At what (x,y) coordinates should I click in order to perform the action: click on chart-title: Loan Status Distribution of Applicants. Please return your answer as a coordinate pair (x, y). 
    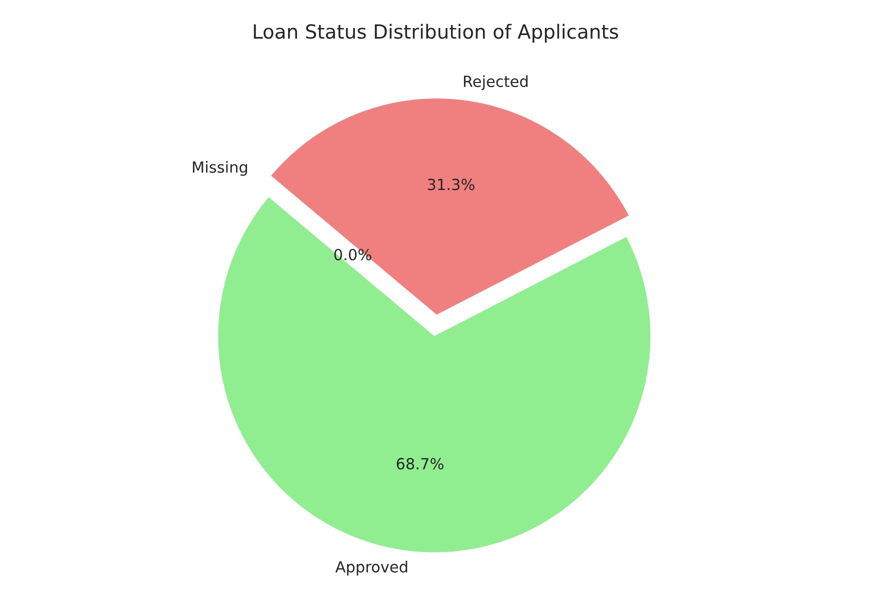
    Looking at the image, I should click on (436, 33).